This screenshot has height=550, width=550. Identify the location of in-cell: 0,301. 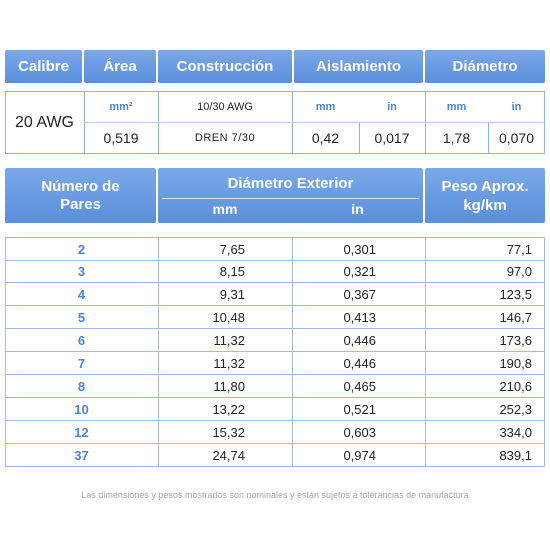
(359, 249).